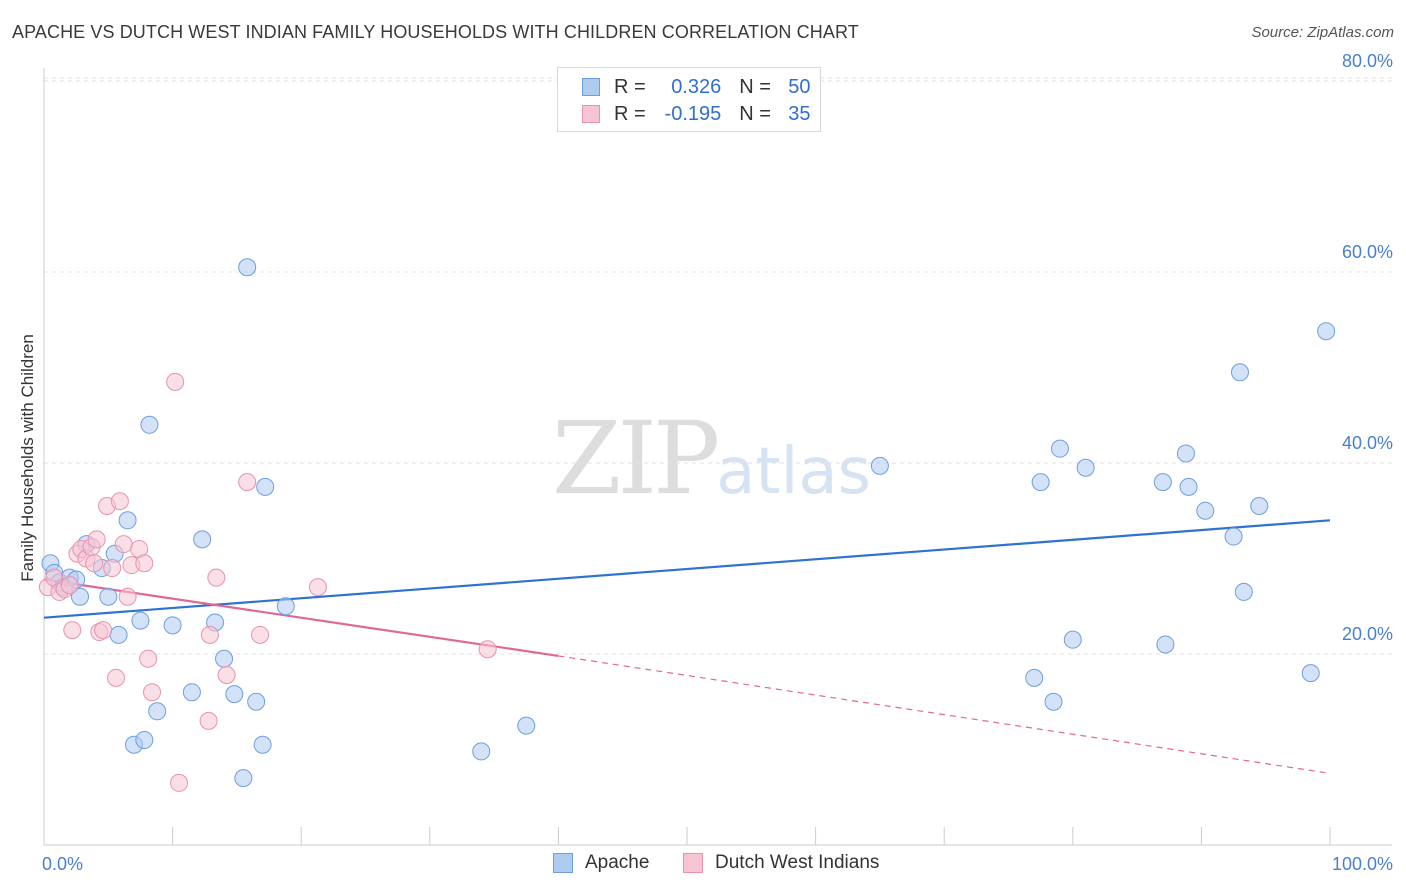 The width and height of the screenshot is (1406, 892). Describe the element at coordinates (1322, 32) in the screenshot. I see `source-label: Source: ZipAtlas.com` at that location.